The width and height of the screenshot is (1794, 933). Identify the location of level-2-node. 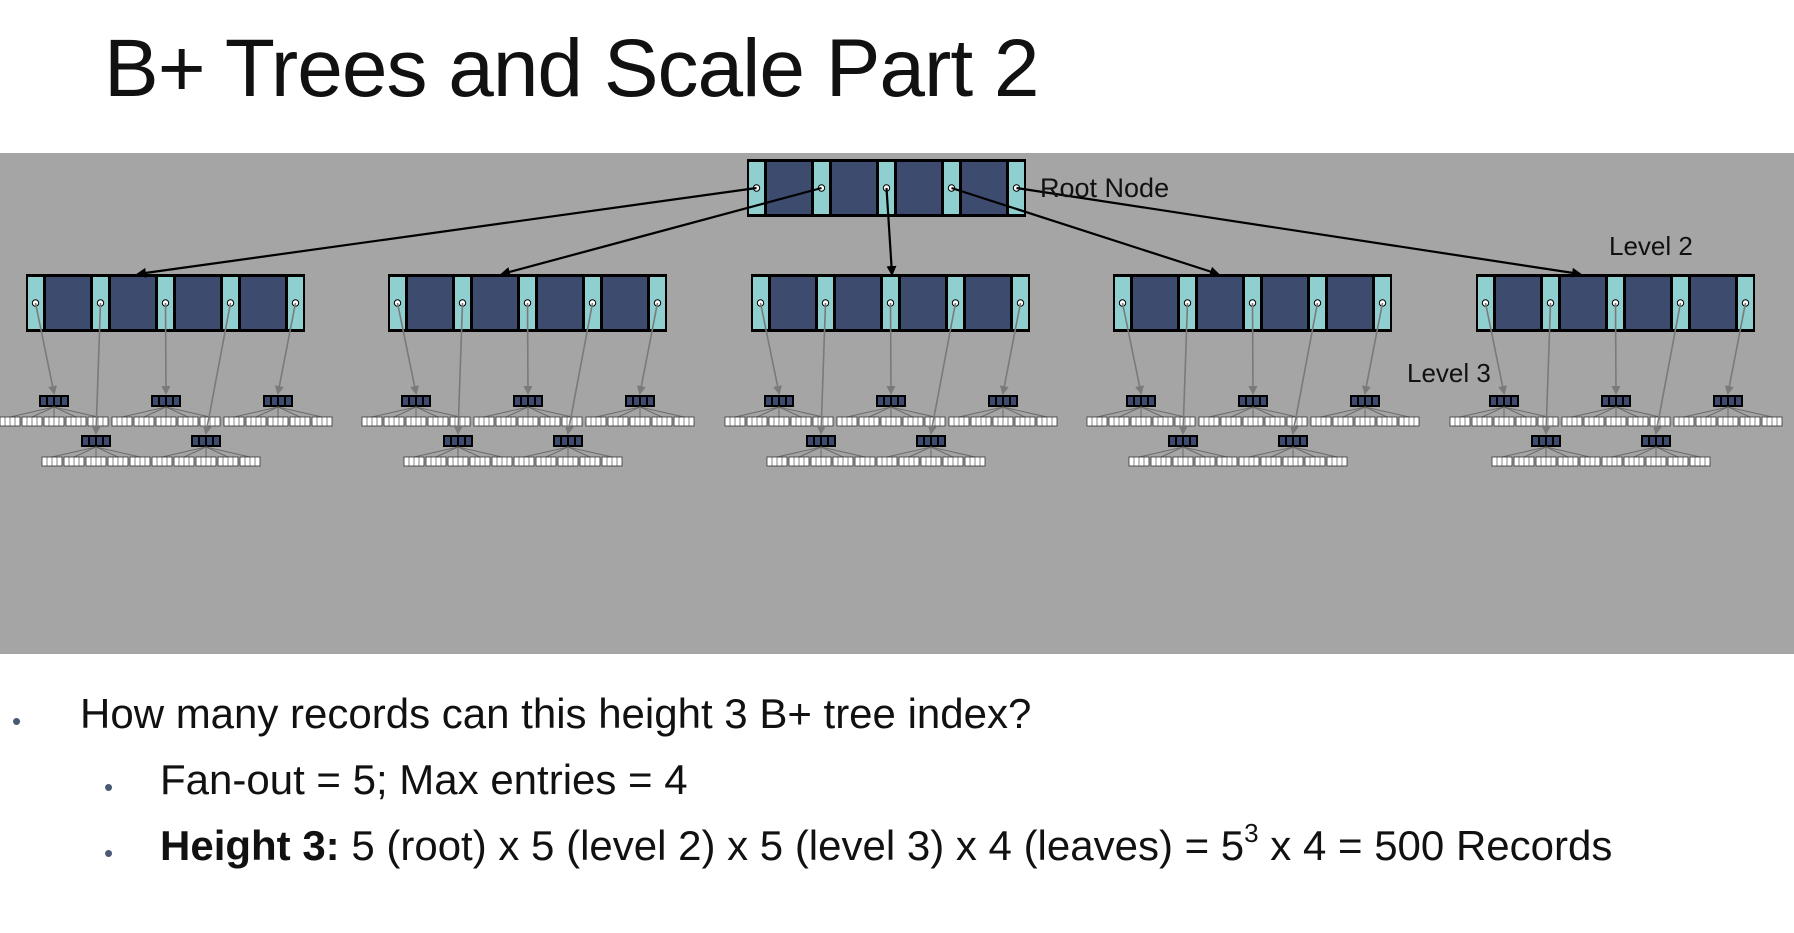
(1252, 303).